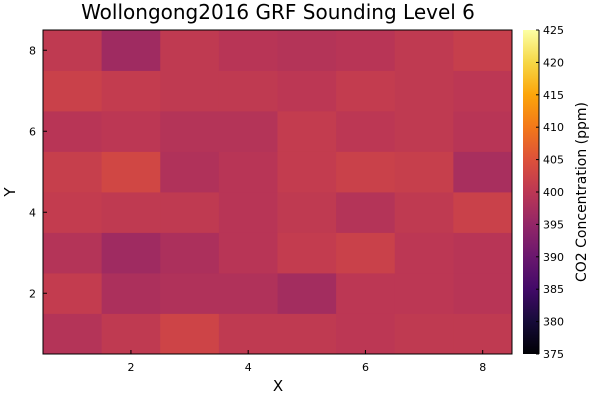 The height and width of the screenshot is (400, 600). What do you see at coordinates (32, 50) in the screenshot?
I see `y-tick-label: 8` at bounding box center [32, 50].